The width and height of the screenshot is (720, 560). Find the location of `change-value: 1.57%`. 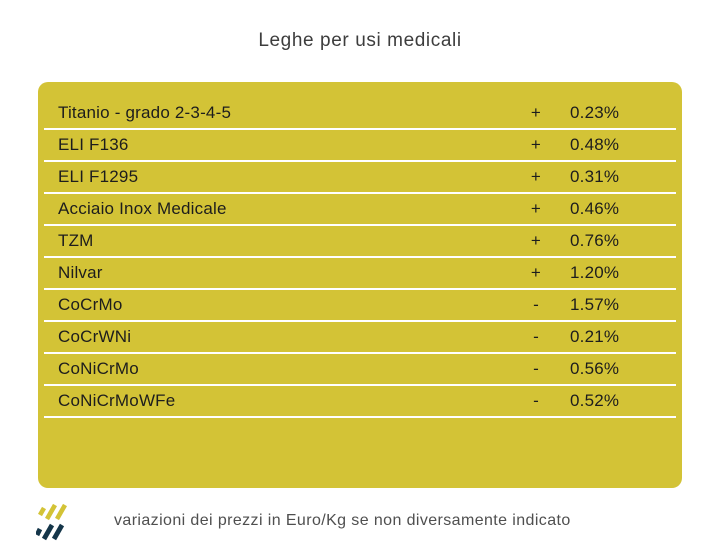

change-value: 1.57% is located at coordinates (595, 304).